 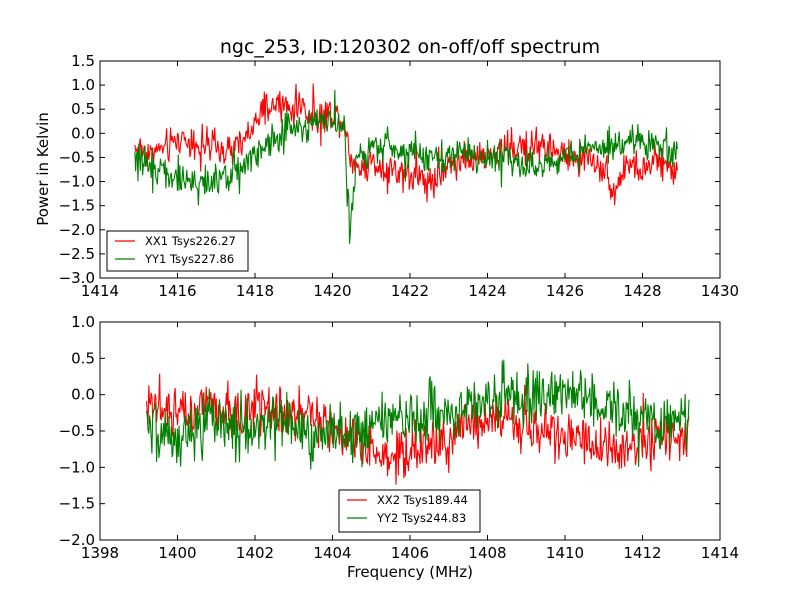 I want to click on x-tick-label: 1408, so click(x=487, y=553).